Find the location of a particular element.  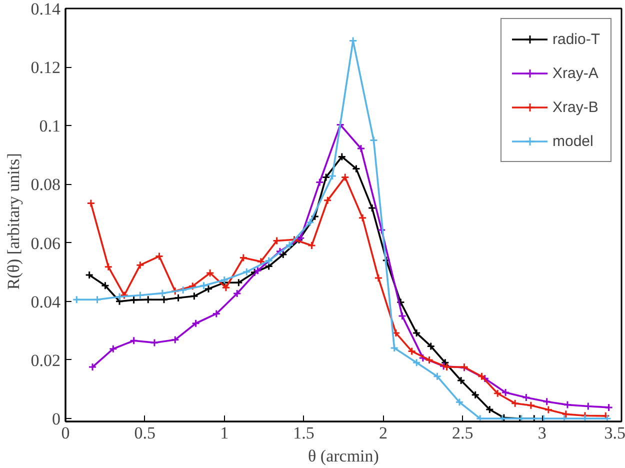

y-tick-label: 0.14 is located at coordinates (45, 9).